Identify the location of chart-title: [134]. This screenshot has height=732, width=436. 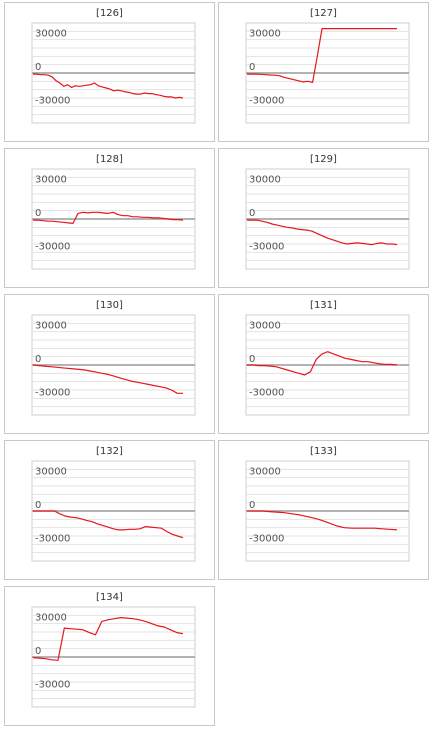
(109, 597).